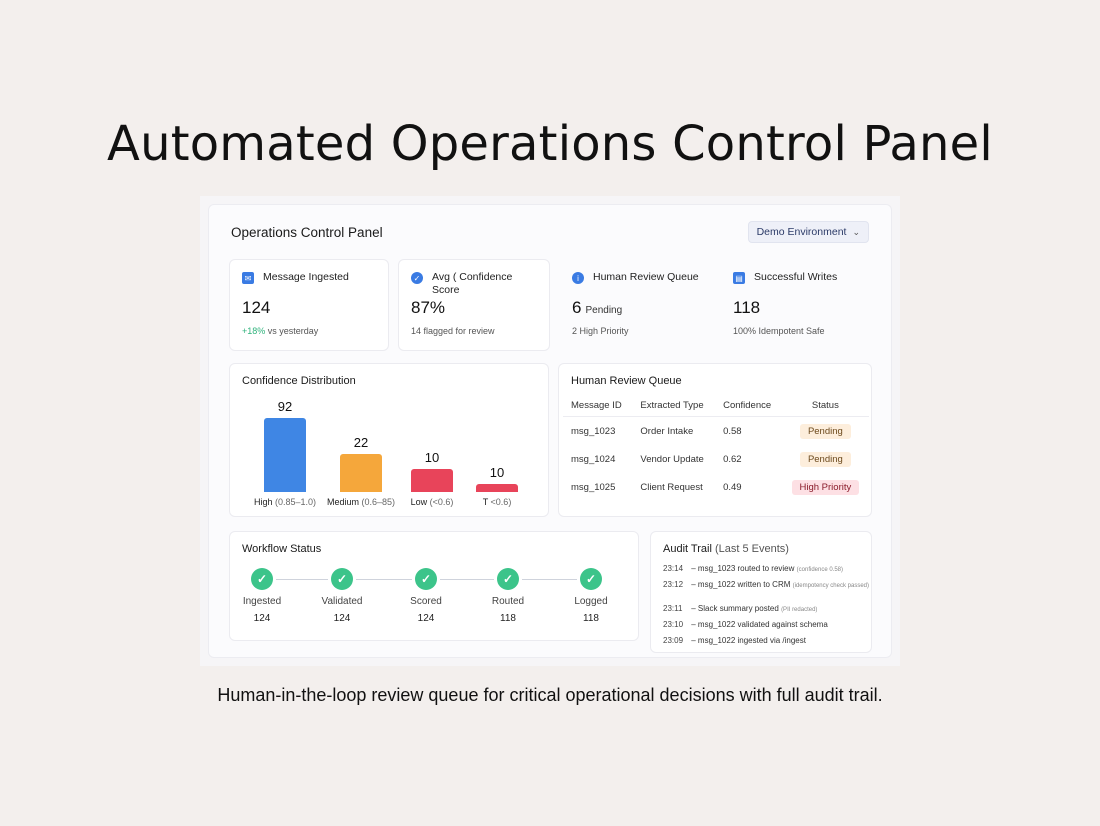  I want to click on confidence-cell: 0.49, so click(732, 487).